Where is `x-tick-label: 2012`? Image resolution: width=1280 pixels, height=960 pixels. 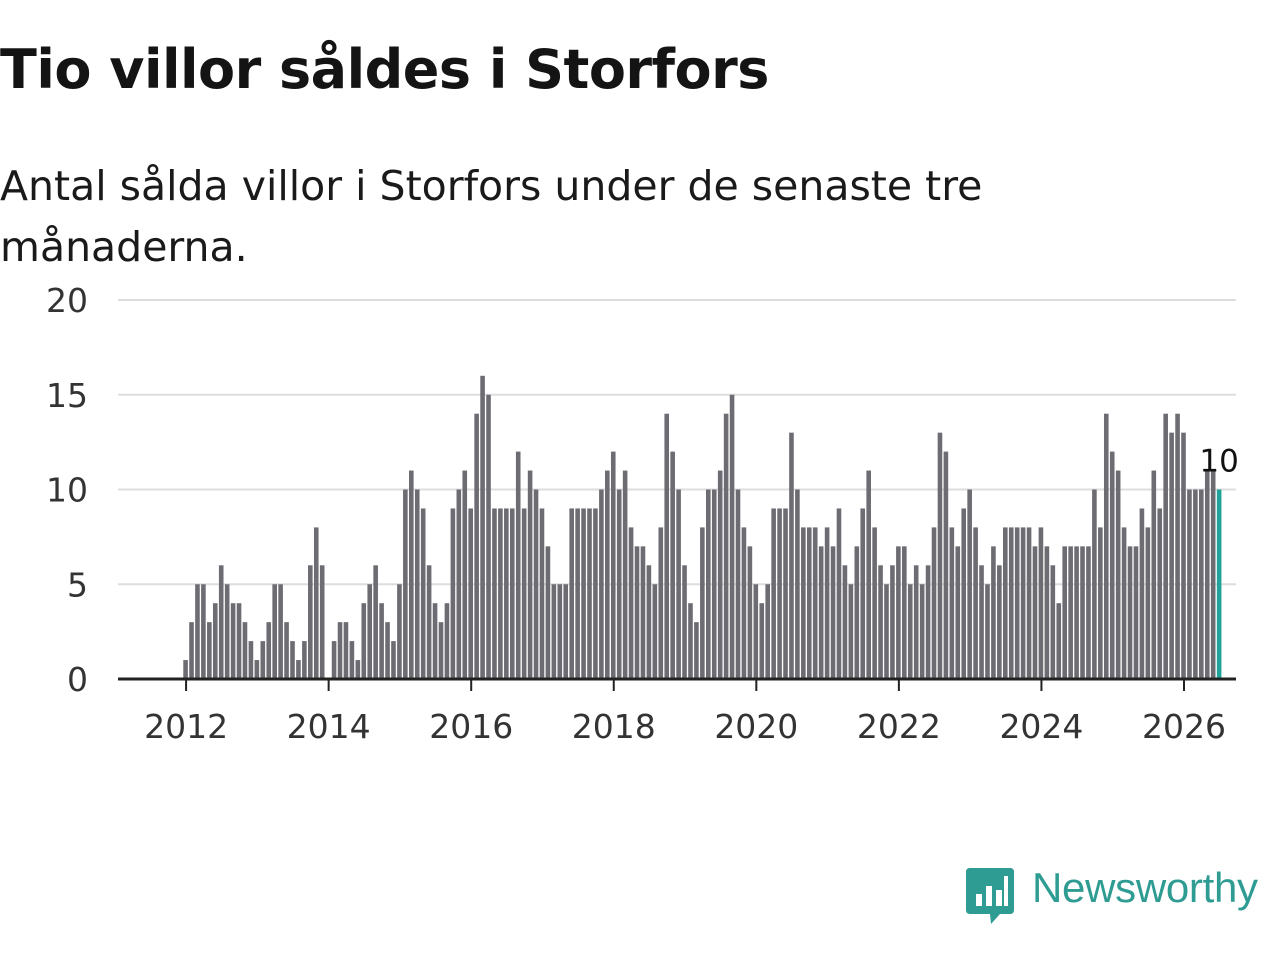
x-tick-label: 2012 is located at coordinates (186, 726).